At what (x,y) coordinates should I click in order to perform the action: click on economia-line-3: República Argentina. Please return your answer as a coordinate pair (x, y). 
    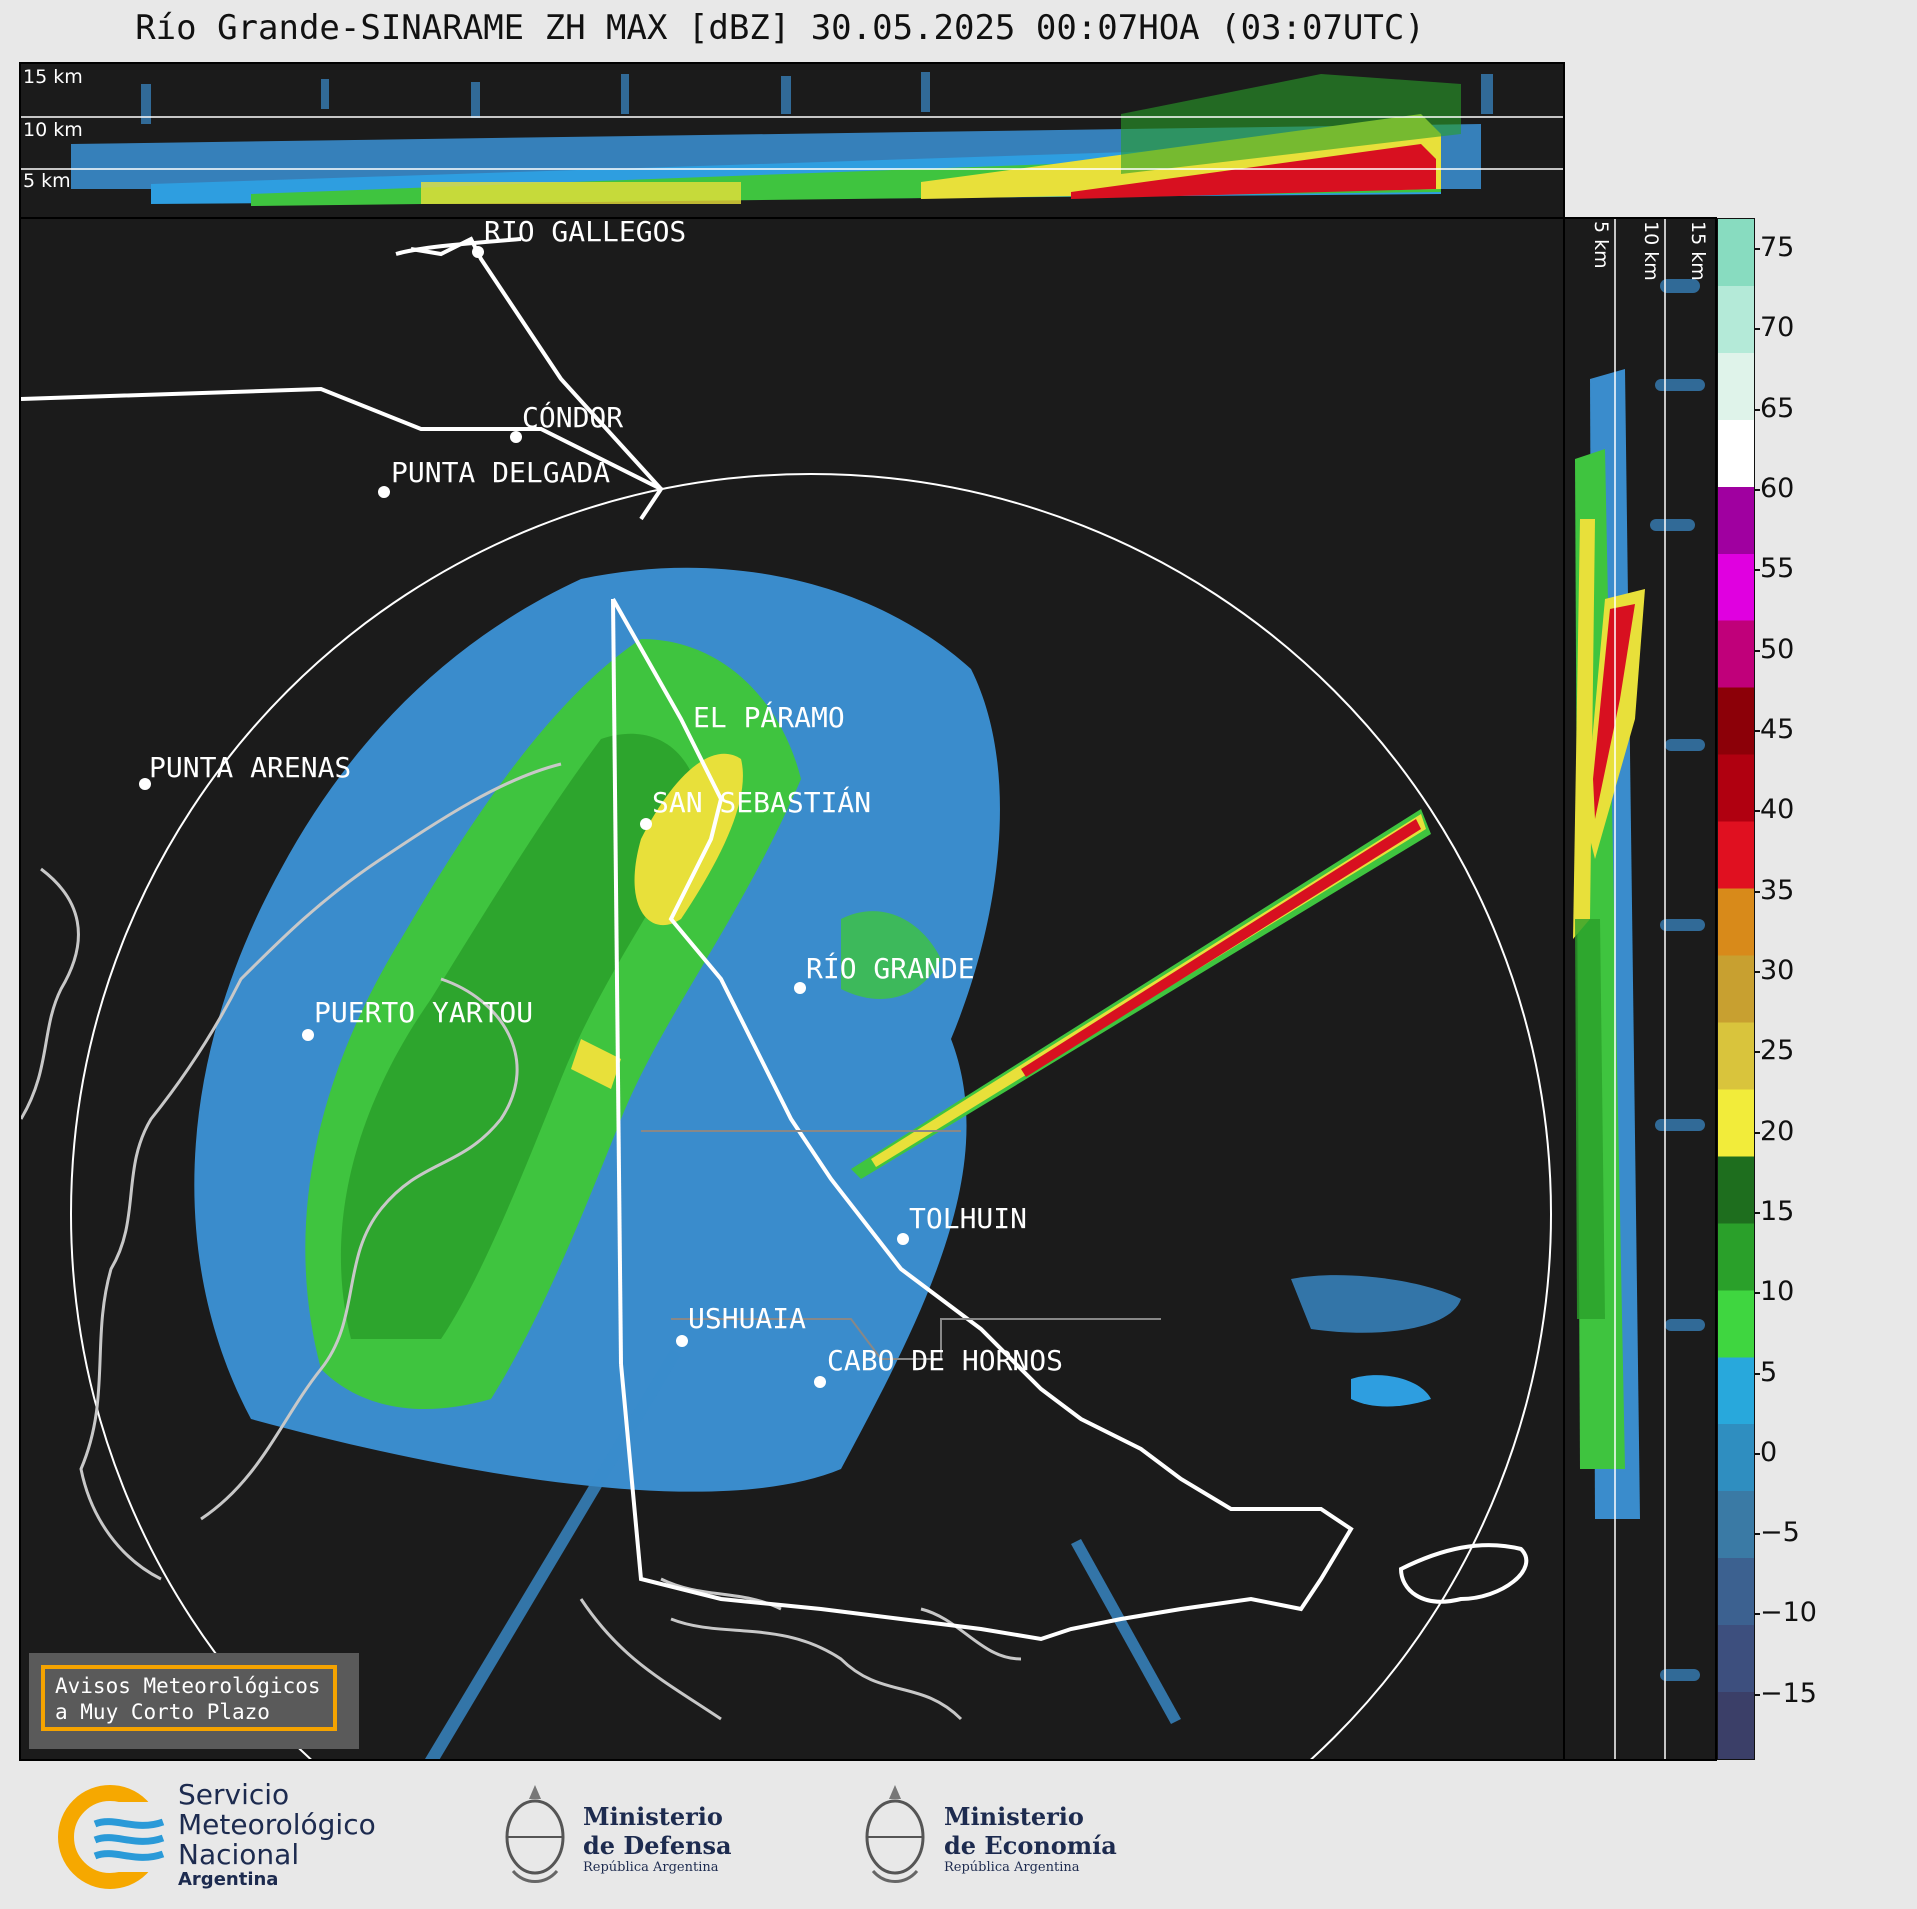
    Looking at the image, I should click on (1012, 1867).